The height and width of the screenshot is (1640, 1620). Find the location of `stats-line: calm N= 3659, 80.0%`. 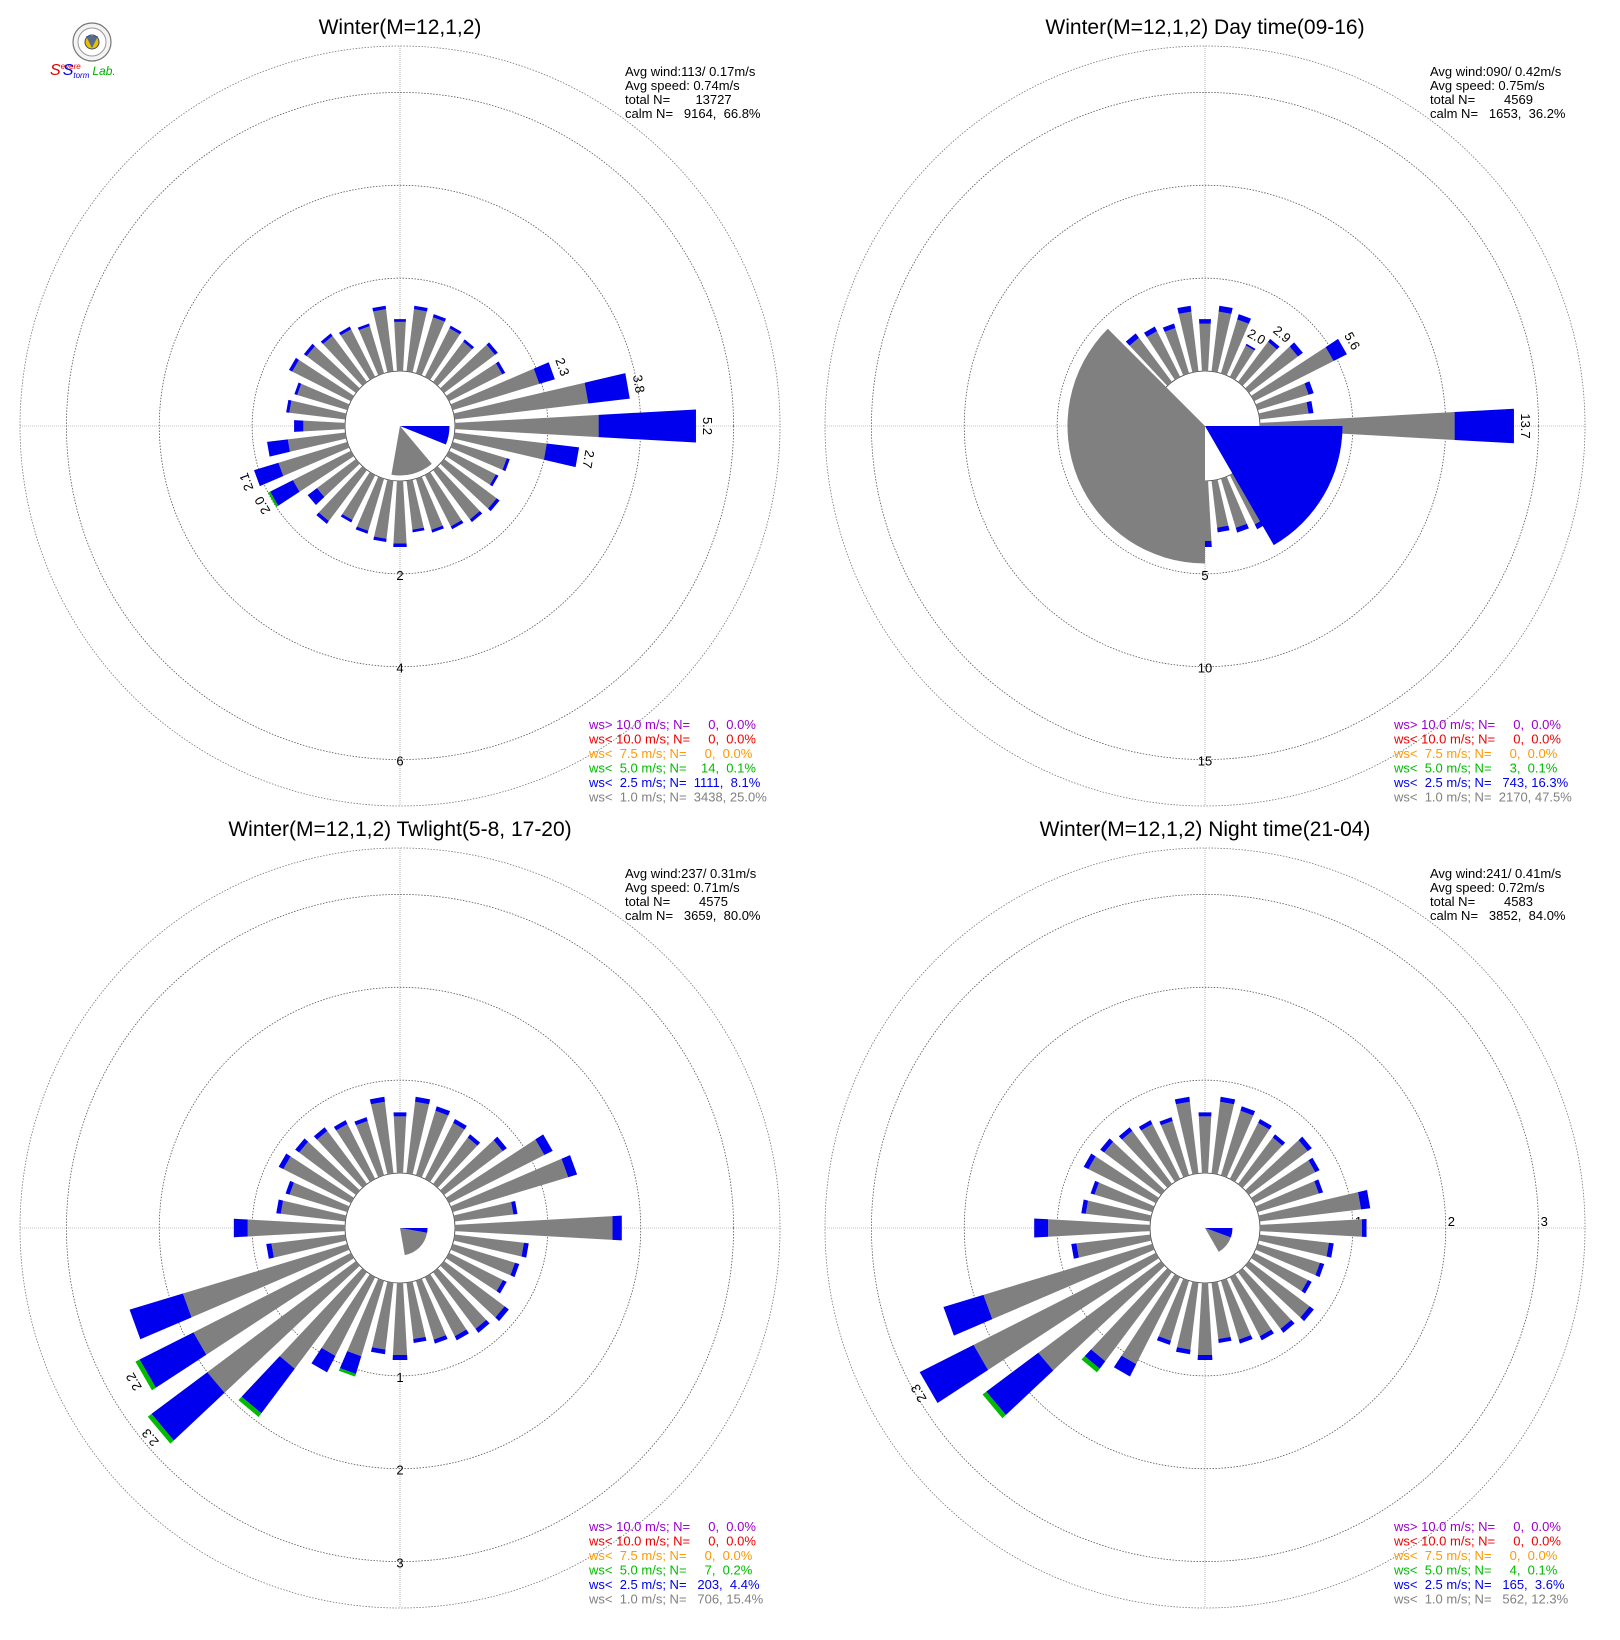

stats-line: calm N= 3659, 80.0% is located at coordinates (693, 915).